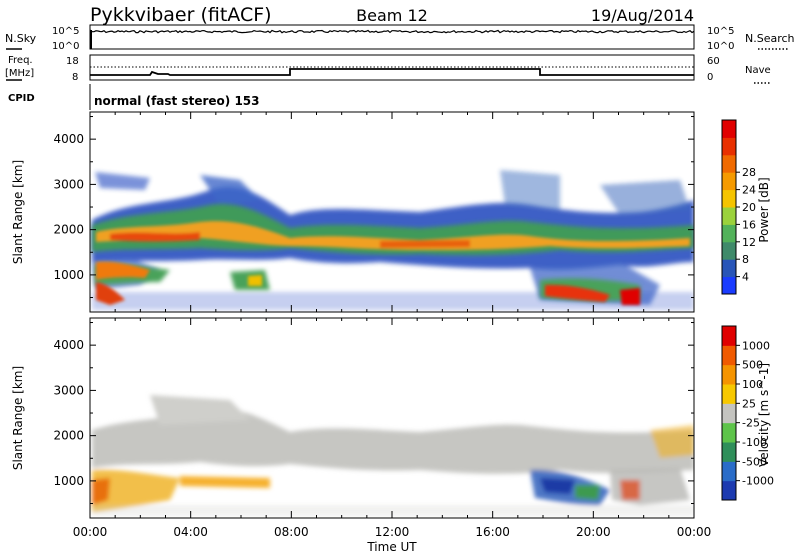  What do you see at coordinates (392, 532) in the screenshot?
I see `xtick-label: 12:00` at bounding box center [392, 532].